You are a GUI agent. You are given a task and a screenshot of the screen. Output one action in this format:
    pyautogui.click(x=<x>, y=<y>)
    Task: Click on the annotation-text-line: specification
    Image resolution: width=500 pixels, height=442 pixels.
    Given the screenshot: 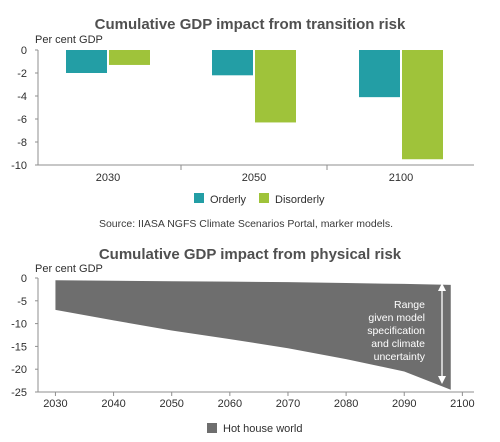 What is the action you would take?
    pyautogui.click(x=396, y=331)
    